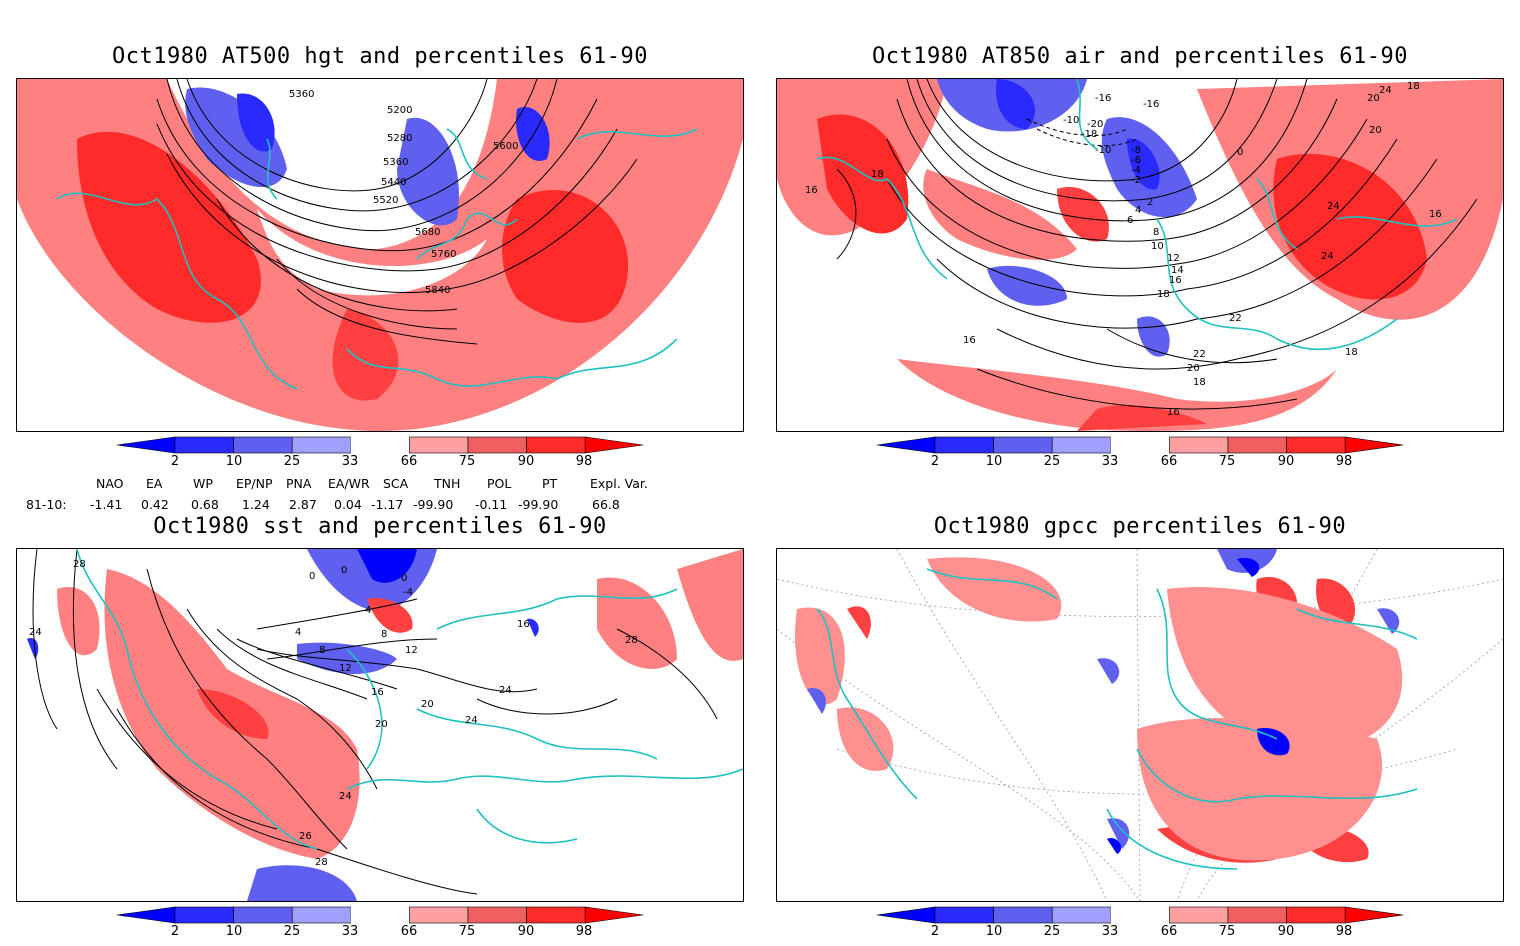 The height and width of the screenshot is (946, 1520). What do you see at coordinates (538, 504) in the screenshot?
I see `indices-value-pt: -99.90` at bounding box center [538, 504].